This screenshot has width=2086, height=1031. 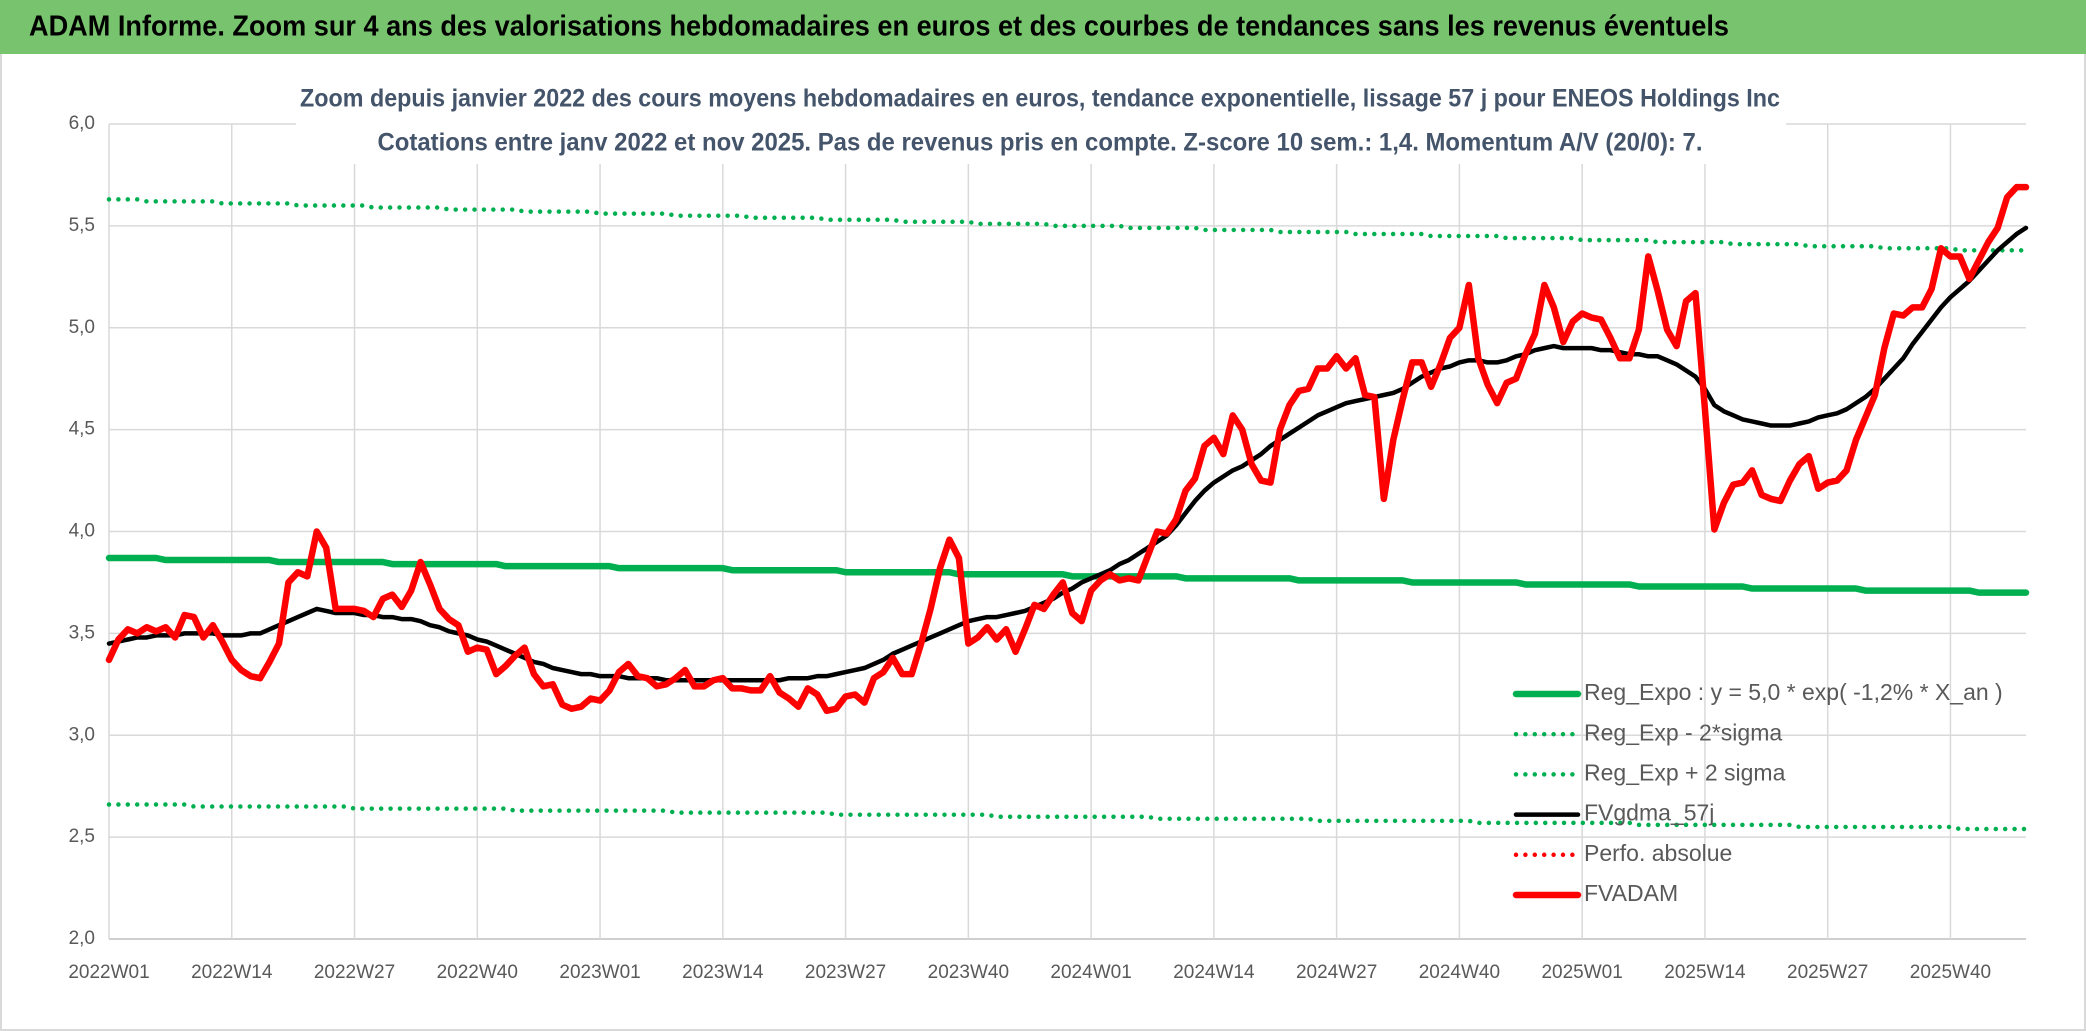 I want to click on x-tick-label: 2025W01, so click(x=1581, y=972).